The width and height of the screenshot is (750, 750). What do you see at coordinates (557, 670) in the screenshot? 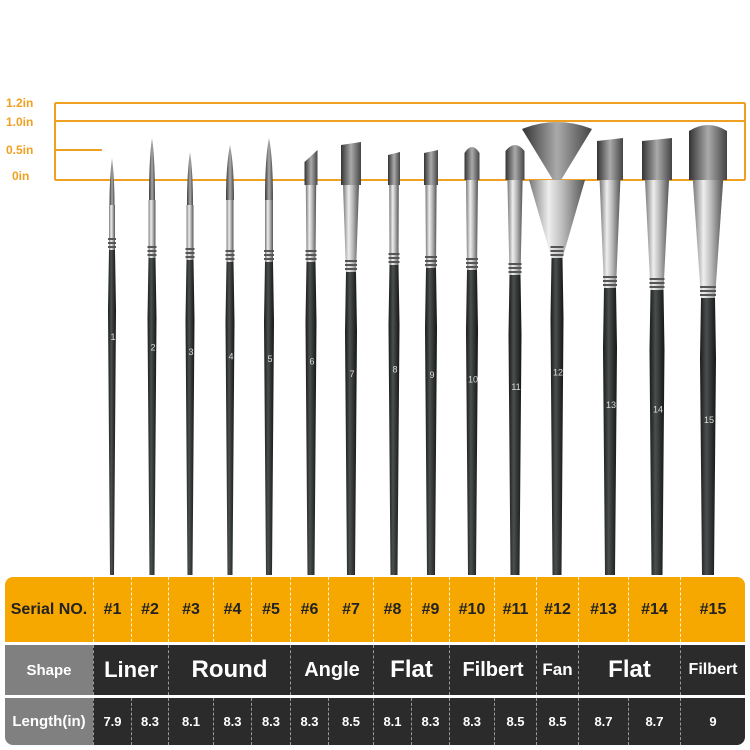
I see `shape-cell: Fan` at bounding box center [557, 670].